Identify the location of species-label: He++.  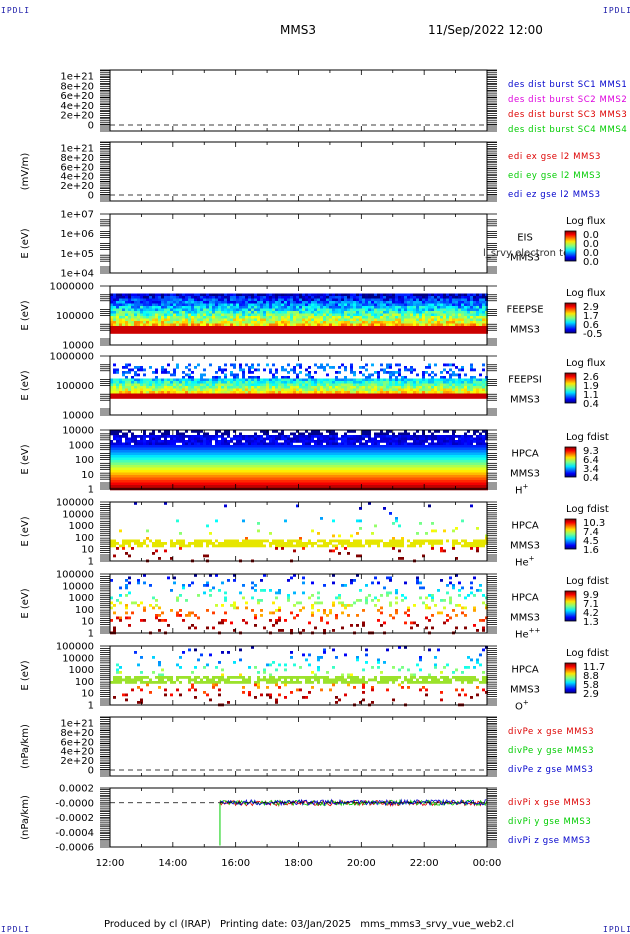
(528, 634).